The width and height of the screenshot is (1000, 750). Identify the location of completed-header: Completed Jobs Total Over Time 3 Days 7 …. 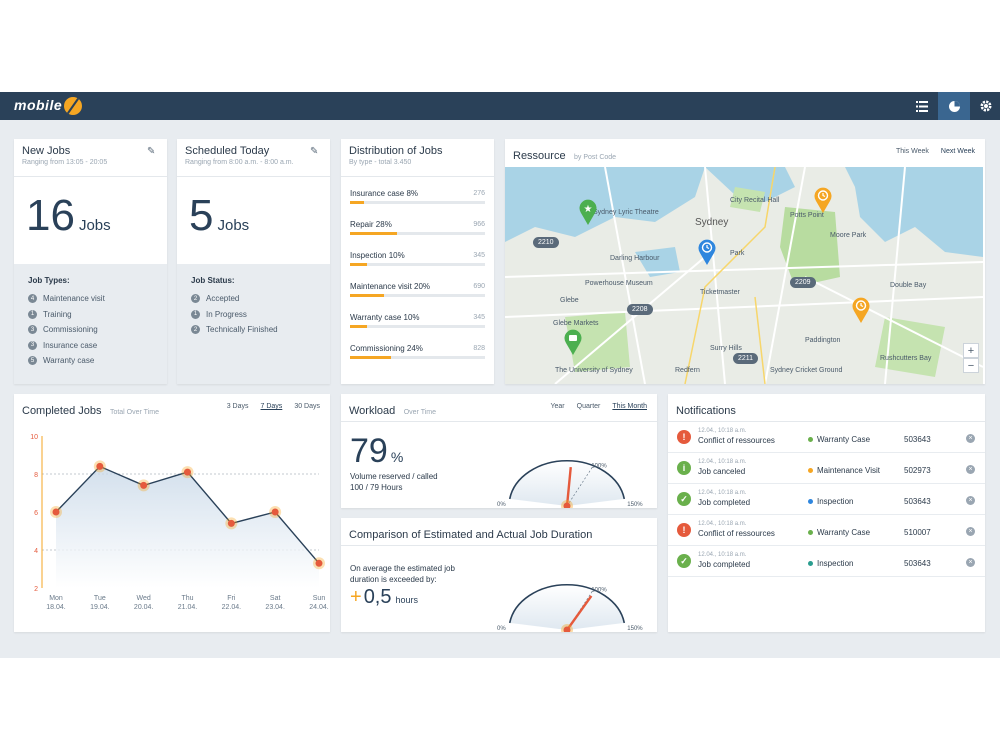
(172, 408).